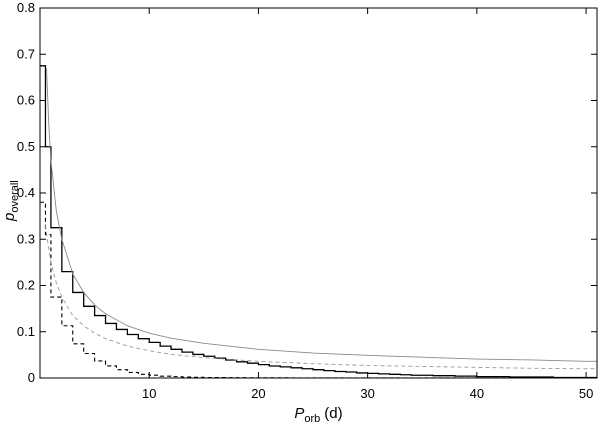 The height and width of the screenshot is (427, 600). Describe the element at coordinates (312, 419) in the screenshot. I see `x-axis-label-sub: orb` at that location.